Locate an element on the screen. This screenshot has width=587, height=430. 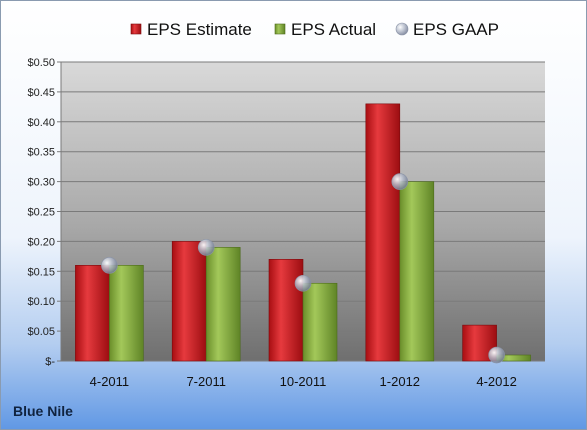
x-tick-label: 4-2011 is located at coordinates (110, 381).